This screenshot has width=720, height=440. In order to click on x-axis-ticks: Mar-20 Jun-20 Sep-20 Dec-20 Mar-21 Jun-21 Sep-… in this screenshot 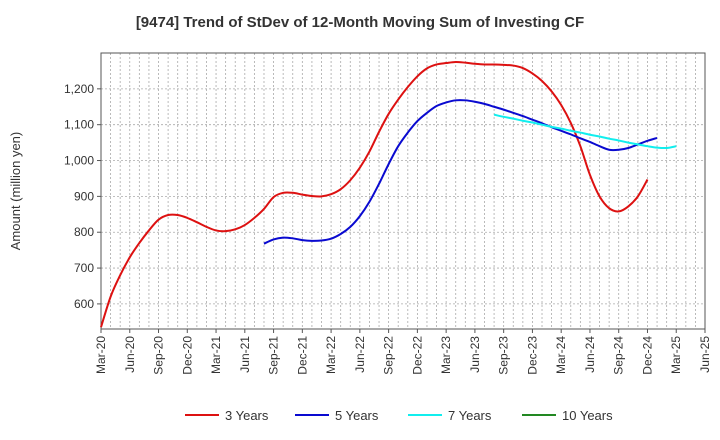, I will do `click(403, 352)`.